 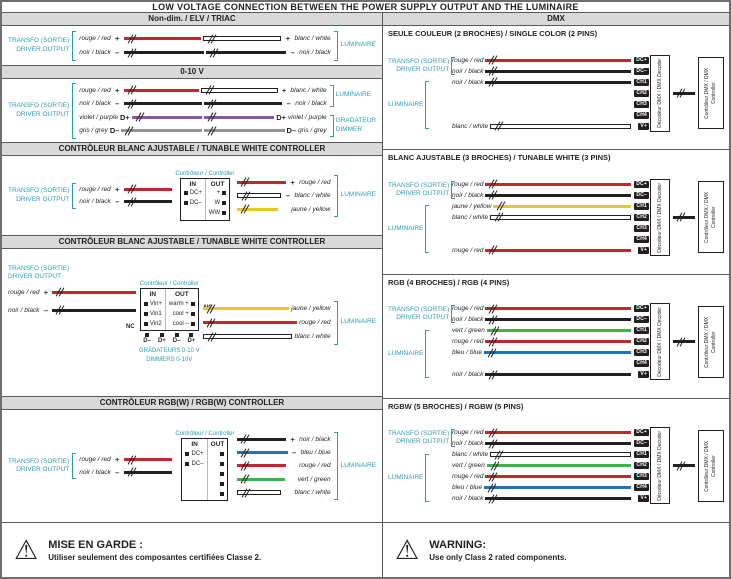 What do you see at coordinates (307, 117) in the screenshot?
I see `wire-label: violet / purple` at bounding box center [307, 117].